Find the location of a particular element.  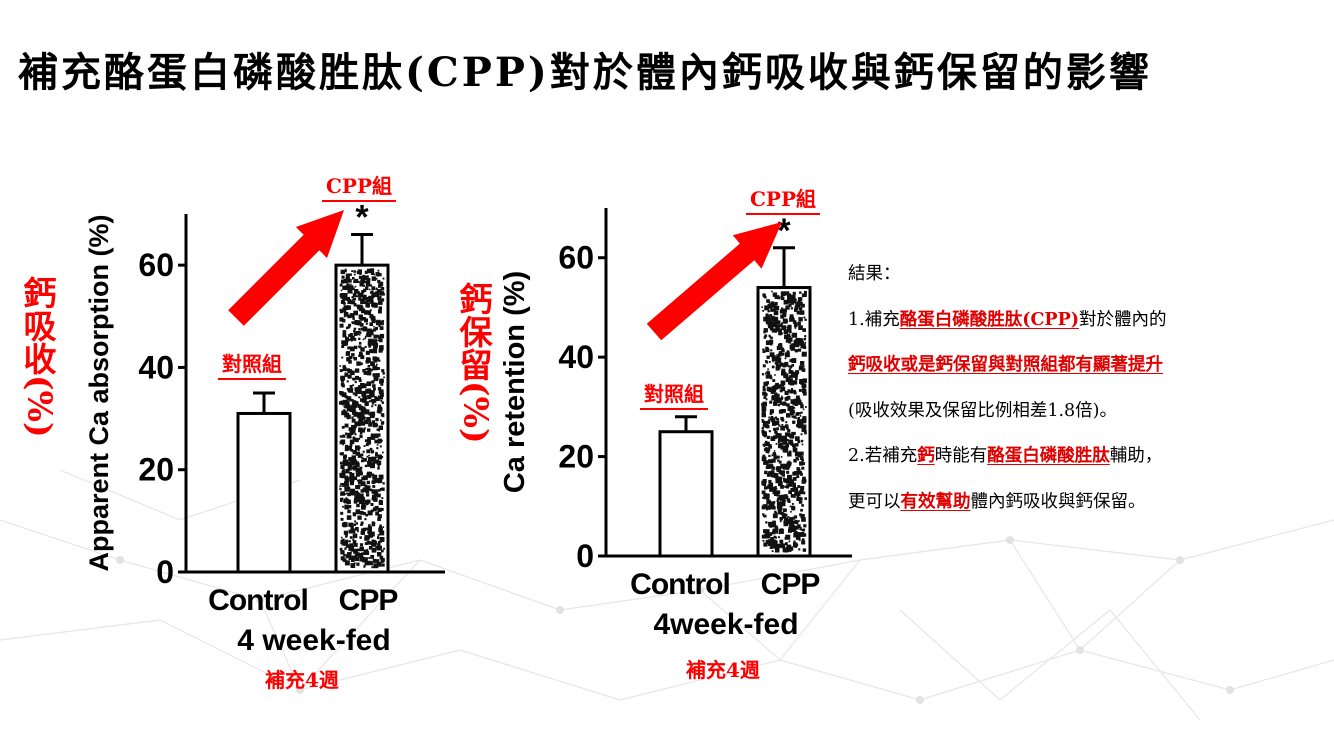

results-line-2-highlight: 鈣吸收或是鈣保留與對照組都有顯著提升 is located at coordinates (1005, 365).